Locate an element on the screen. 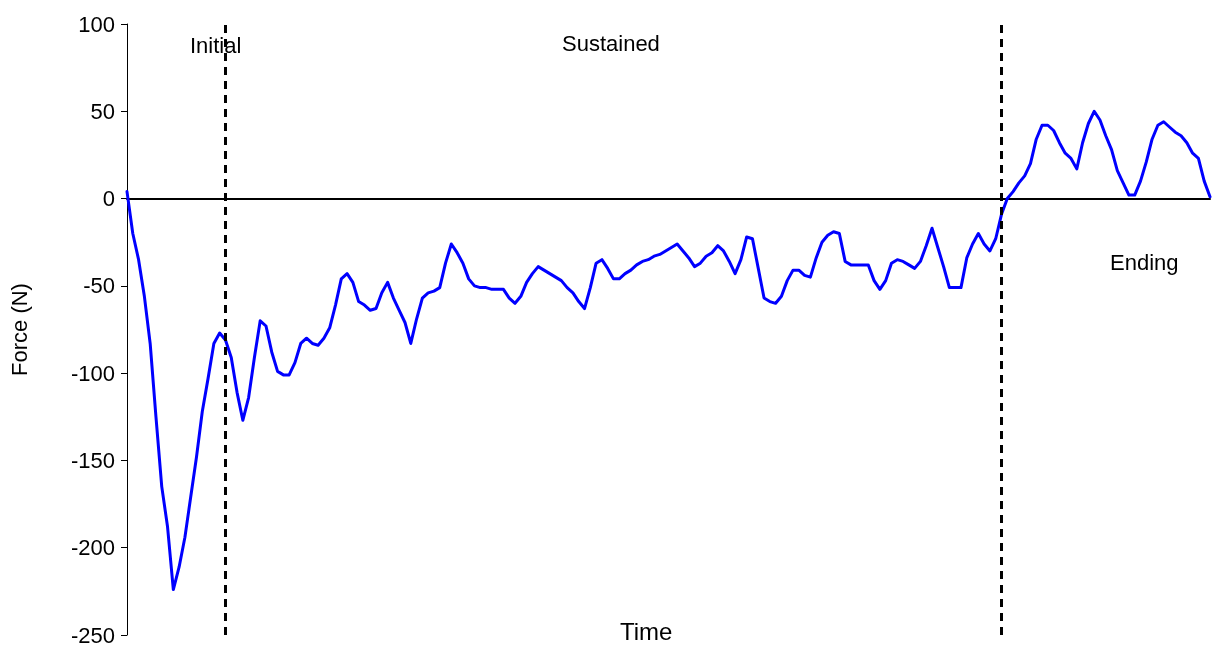 This screenshot has width=1213, height=646. annotation: Sustained is located at coordinates (611, 43).